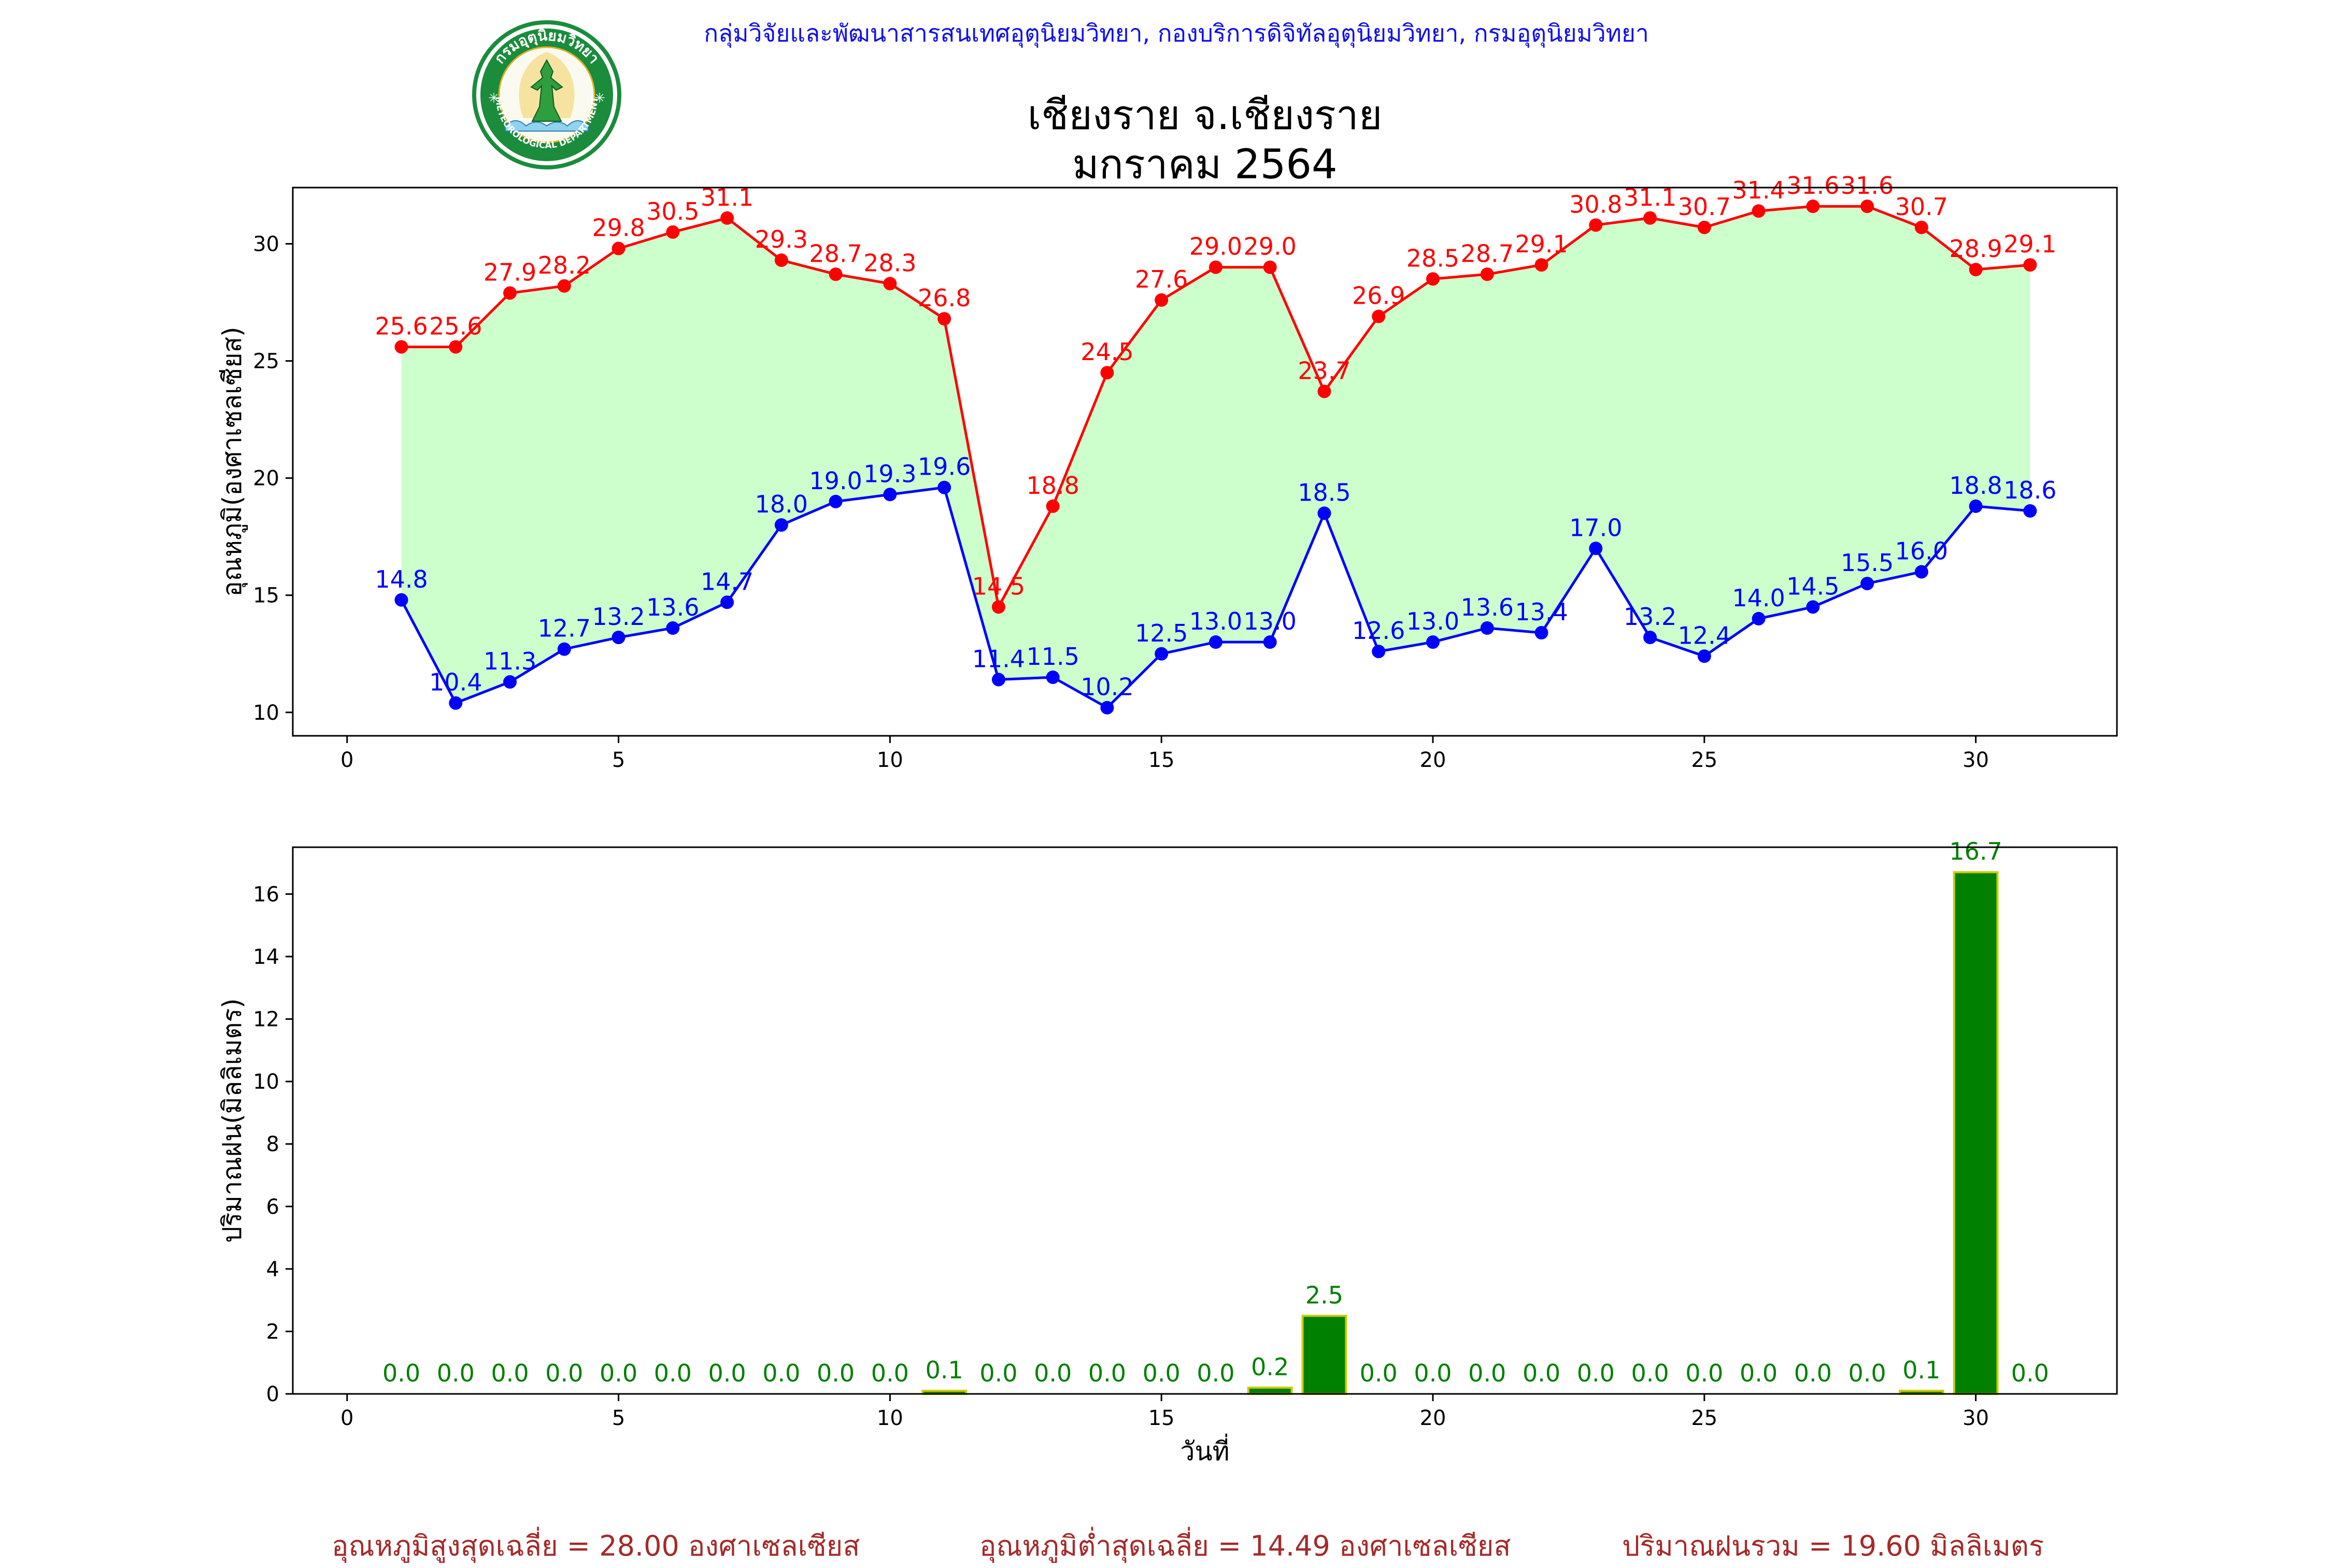  I want to click on temp-max-value-label: 29.1, so click(2029, 244).